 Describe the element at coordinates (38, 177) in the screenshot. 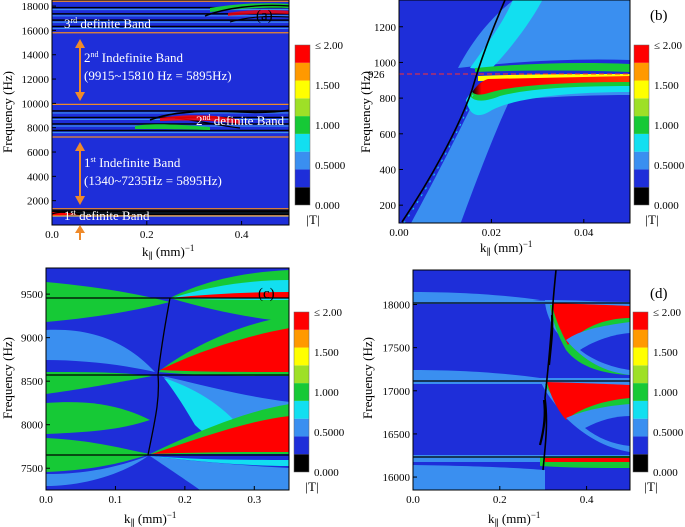

I see `y-tick-label: 4000` at that location.